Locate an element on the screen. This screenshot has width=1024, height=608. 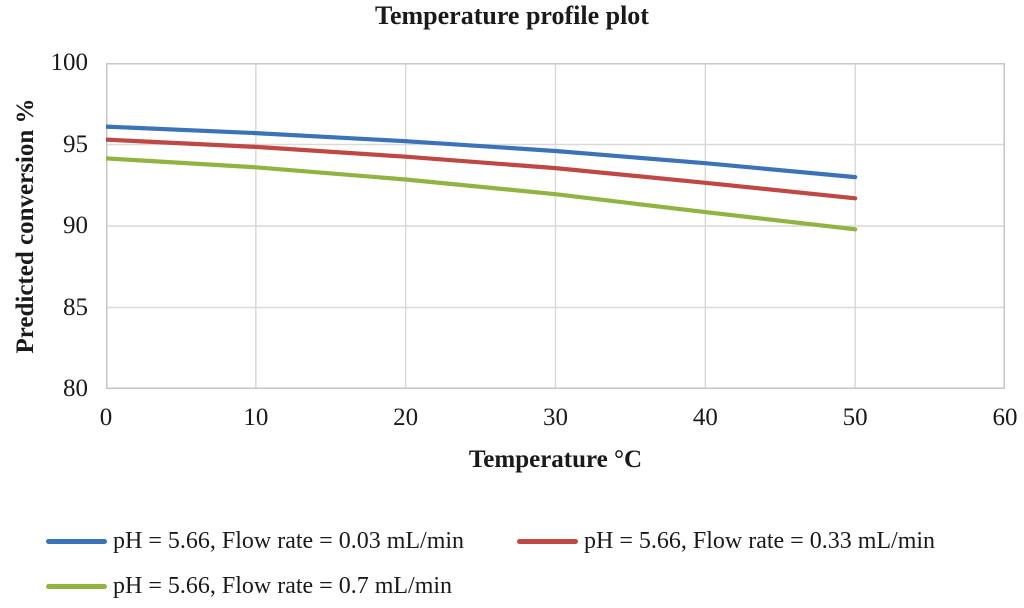
x-tick-label: 40 is located at coordinates (705, 417).